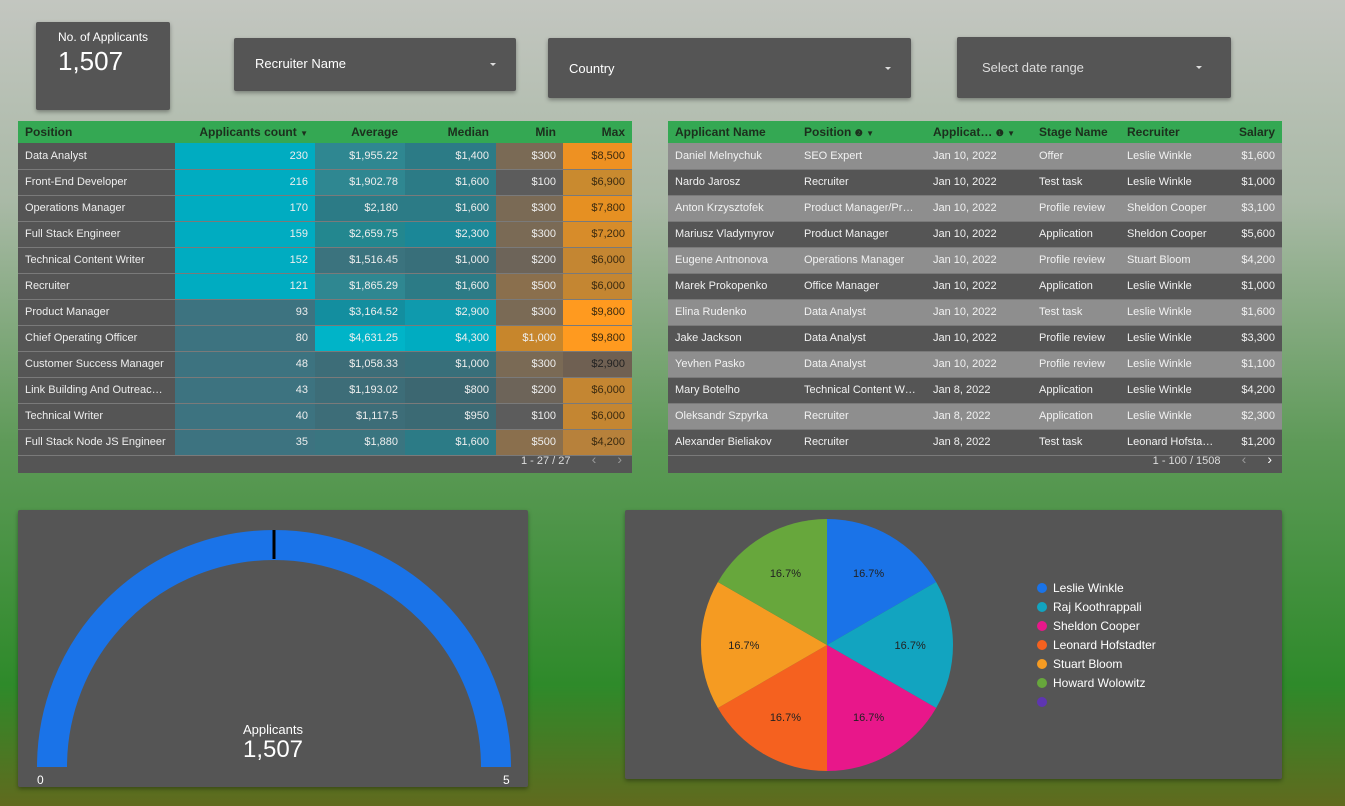 The width and height of the screenshot is (1345, 806). I want to click on recruiter-filter: Recruiter Name, so click(375, 64).